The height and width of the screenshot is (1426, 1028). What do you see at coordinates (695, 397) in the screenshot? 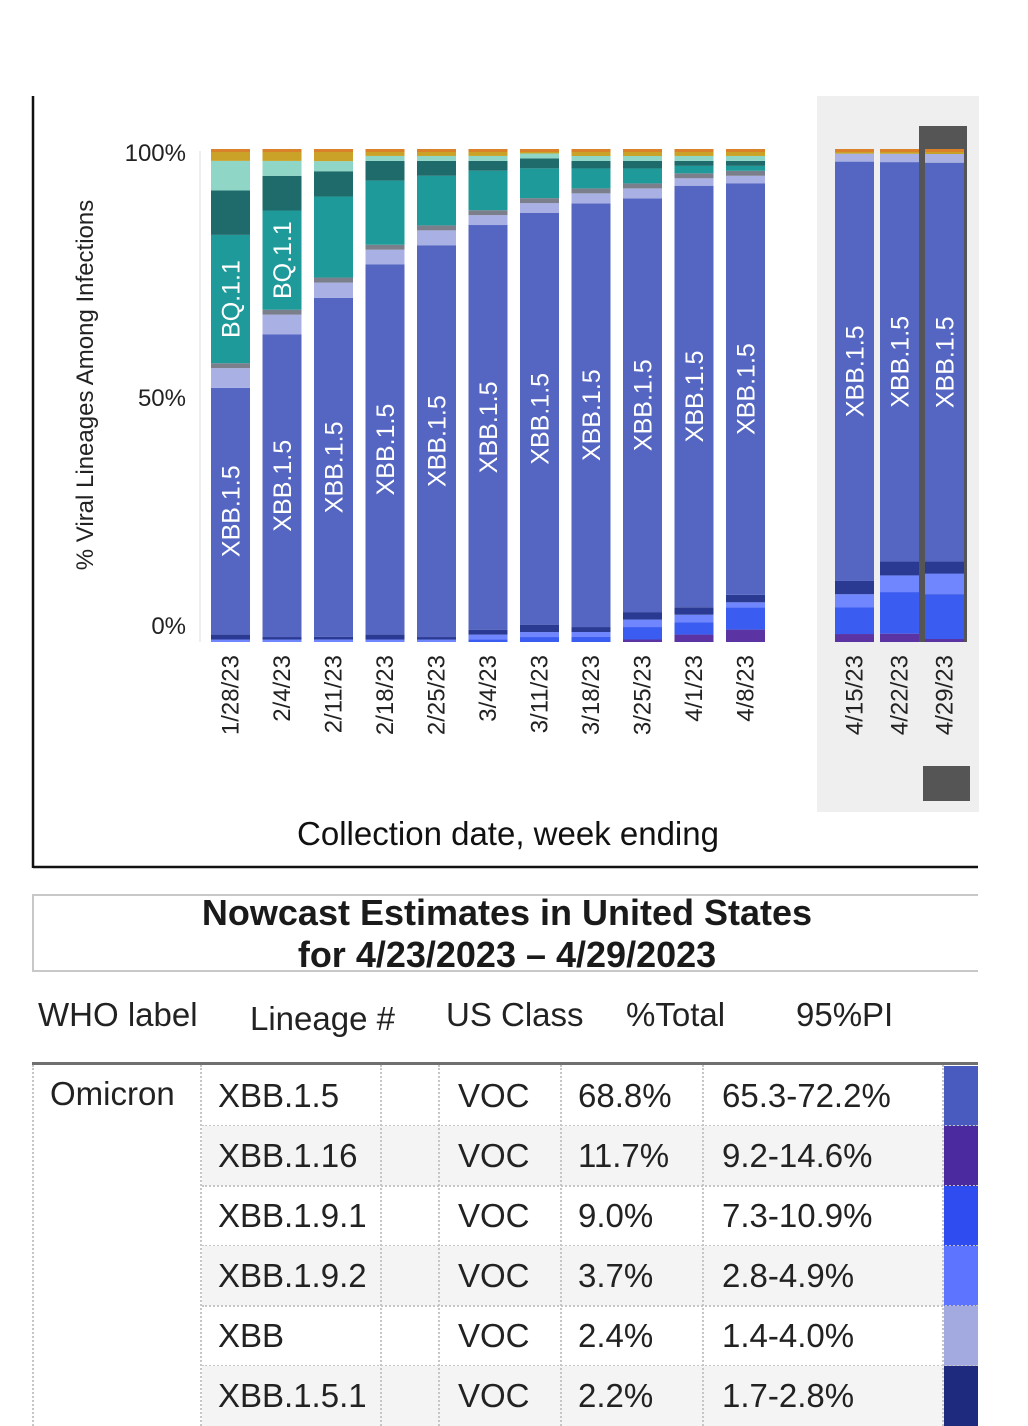
I see `bar-label-xbb-1-5-9: XBB.1.5` at bounding box center [695, 397].